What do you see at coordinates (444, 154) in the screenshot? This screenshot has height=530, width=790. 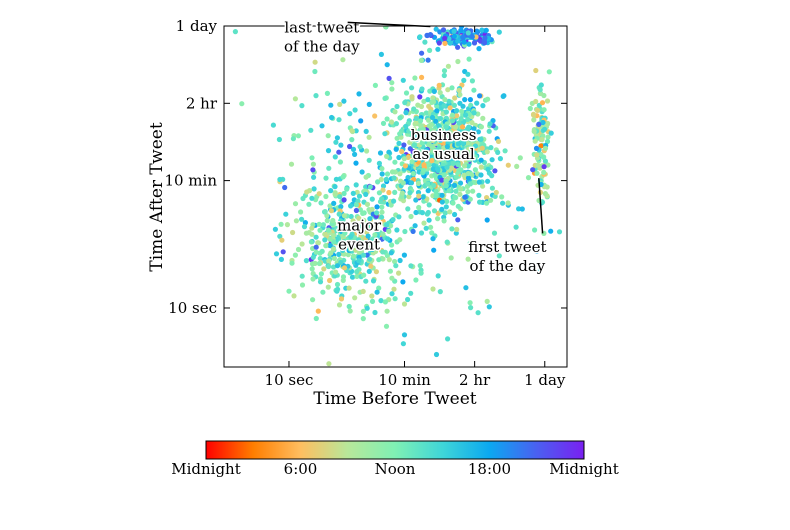 I see `annotation-label: as usual` at bounding box center [444, 154].